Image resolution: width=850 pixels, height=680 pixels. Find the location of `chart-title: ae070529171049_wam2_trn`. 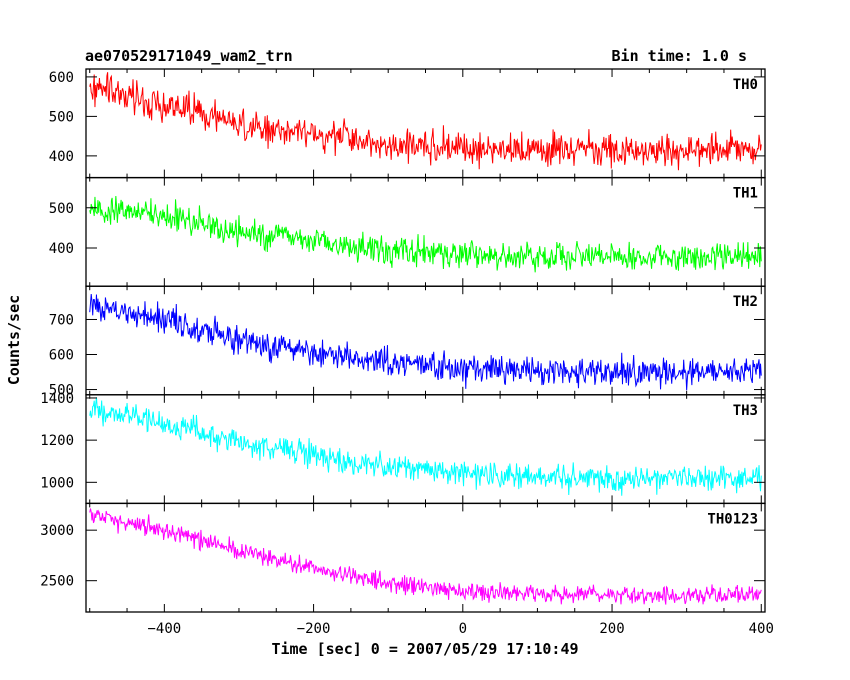

chart-title: ae070529171049_wam2_trn is located at coordinates (189, 56).